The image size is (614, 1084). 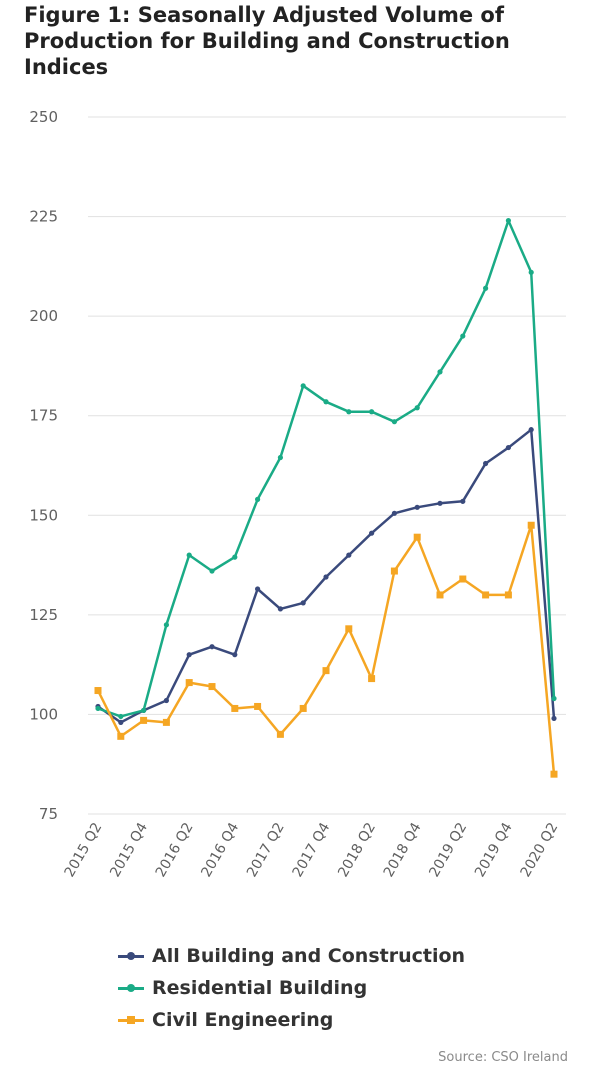 What do you see at coordinates (212, 647) in the screenshot?
I see `data-point-all-building-and-construction-2016-q3` at bounding box center [212, 647].